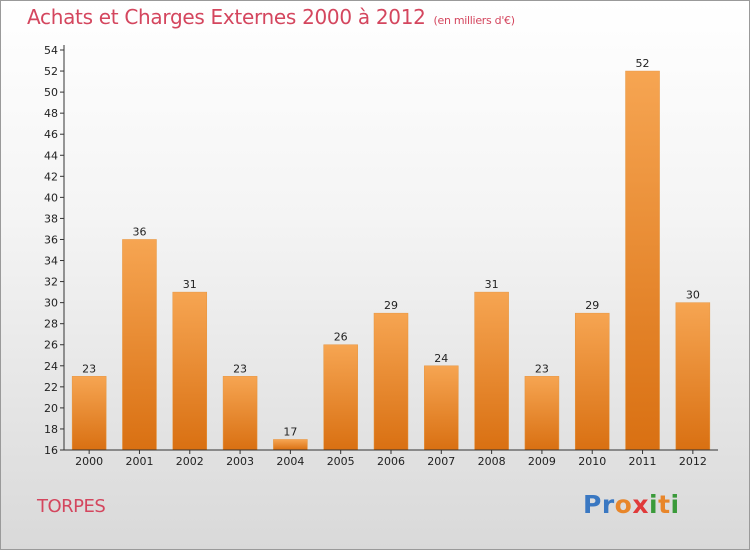 The width and height of the screenshot is (750, 550). Describe the element at coordinates (240, 461) in the screenshot. I see `x-tick-label: 2003` at that location.